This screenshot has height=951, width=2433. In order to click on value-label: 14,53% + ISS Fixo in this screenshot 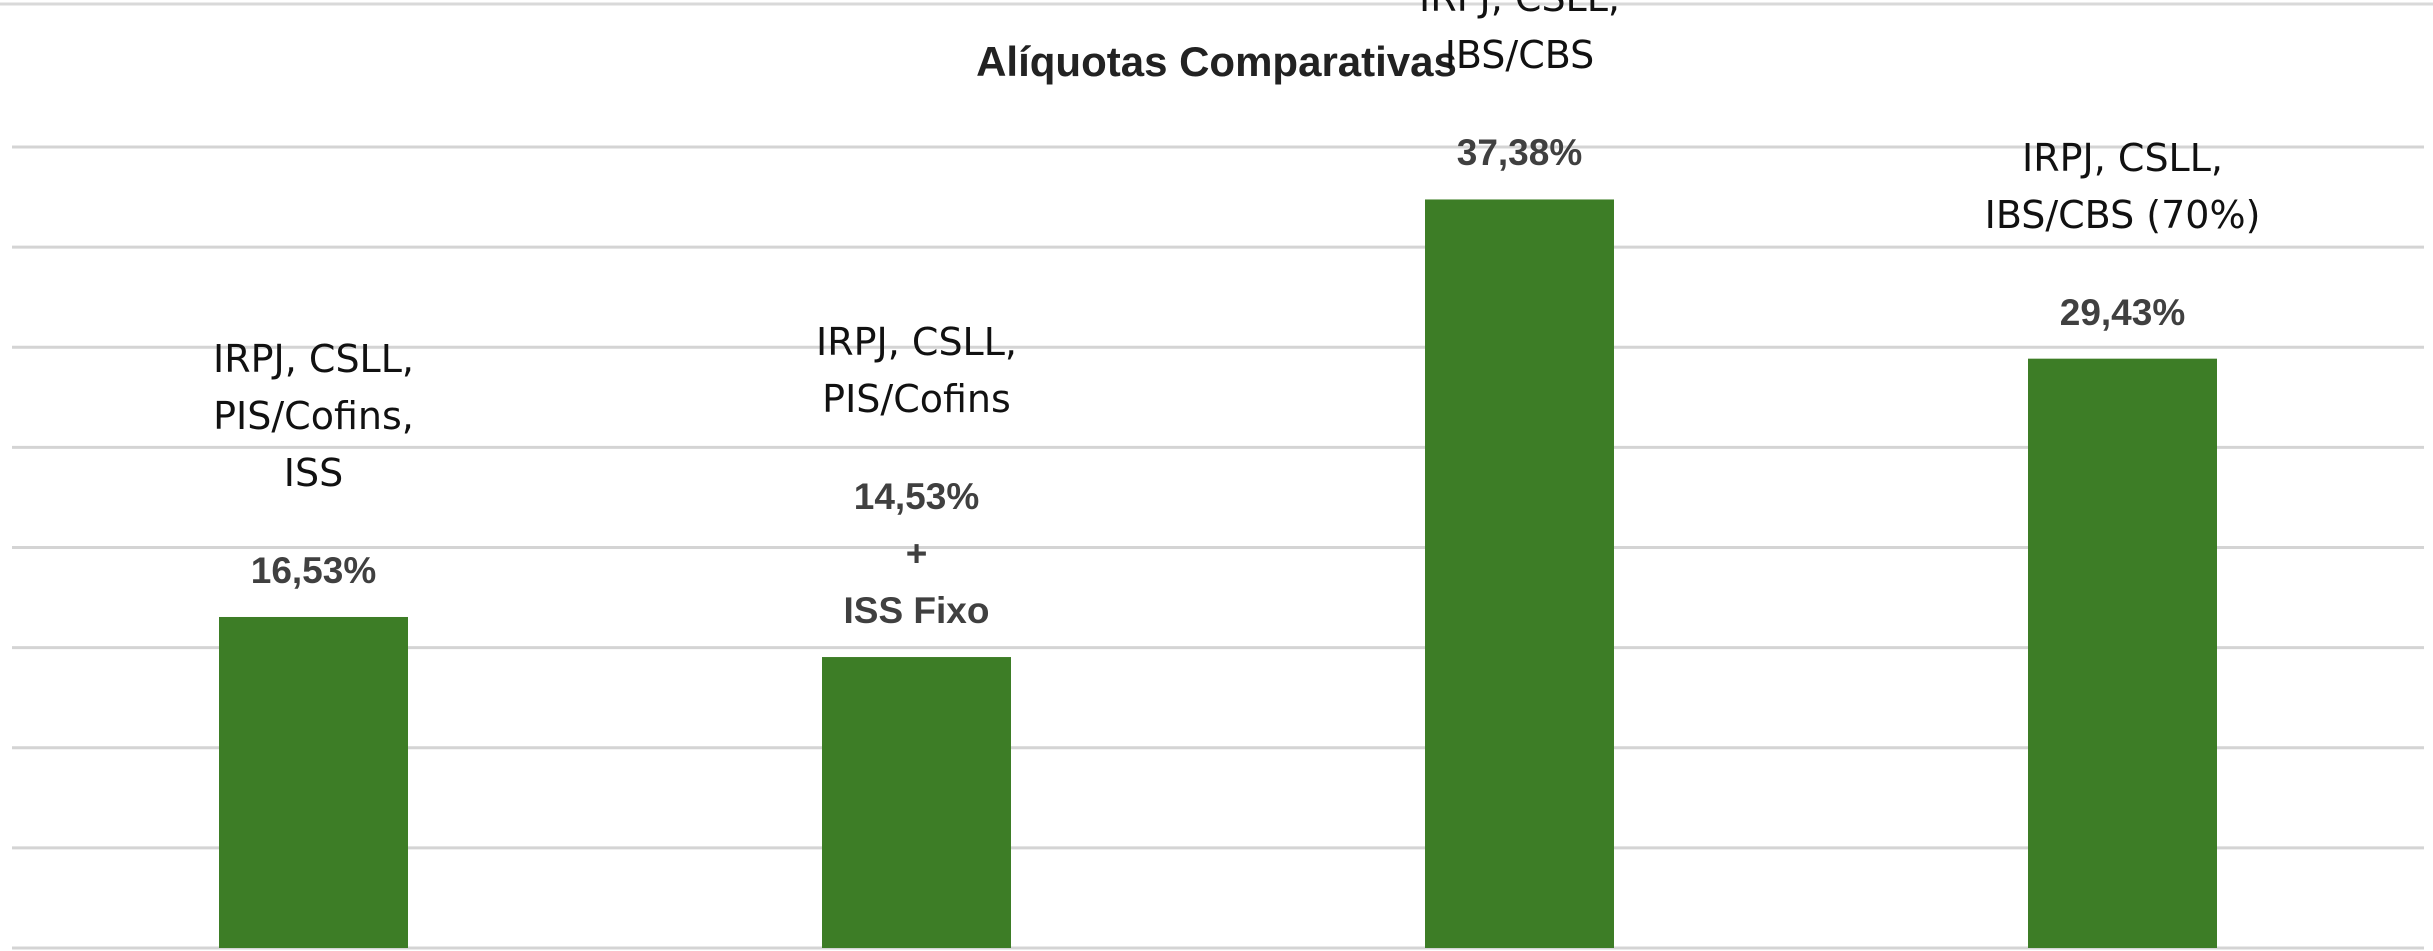, I will do `click(916, 554)`.